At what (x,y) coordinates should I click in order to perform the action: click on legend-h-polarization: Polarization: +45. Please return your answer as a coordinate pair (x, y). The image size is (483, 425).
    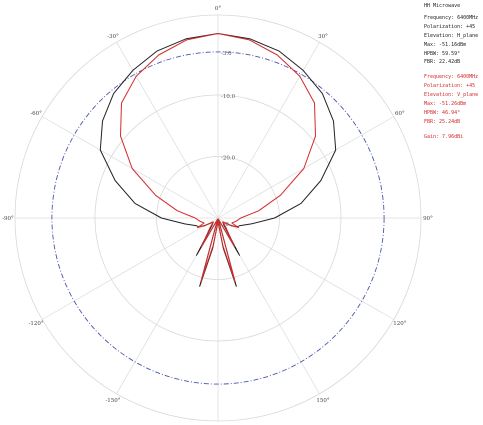
    Looking at the image, I should click on (450, 26).